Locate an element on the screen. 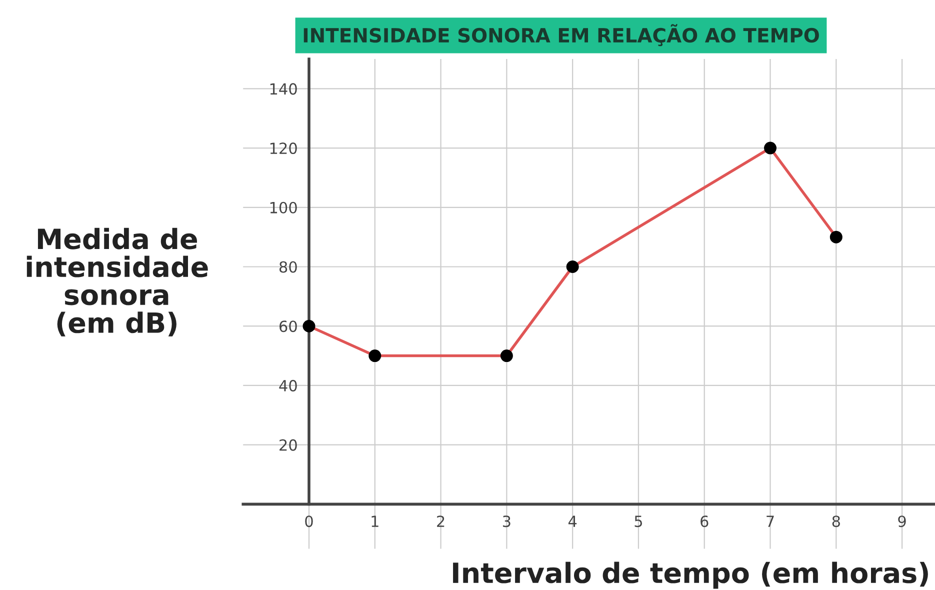 Image resolution: width=935 pixels, height=590 pixels. x-tick-label: 2 is located at coordinates (440, 521).